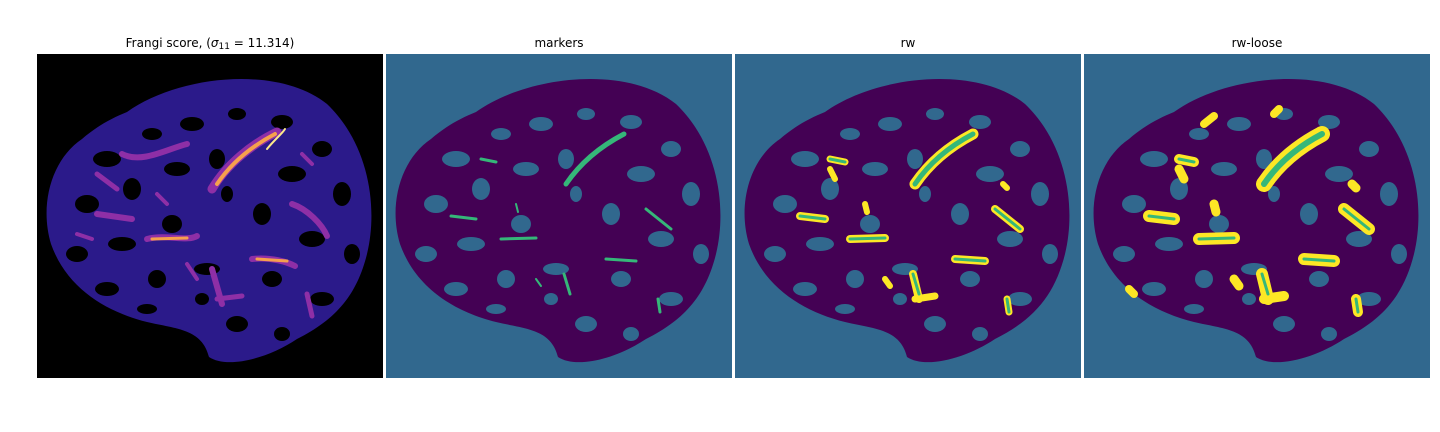 The height and width of the screenshot is (432, 1440). I want to click on rw-seeds, so click(910, 222).